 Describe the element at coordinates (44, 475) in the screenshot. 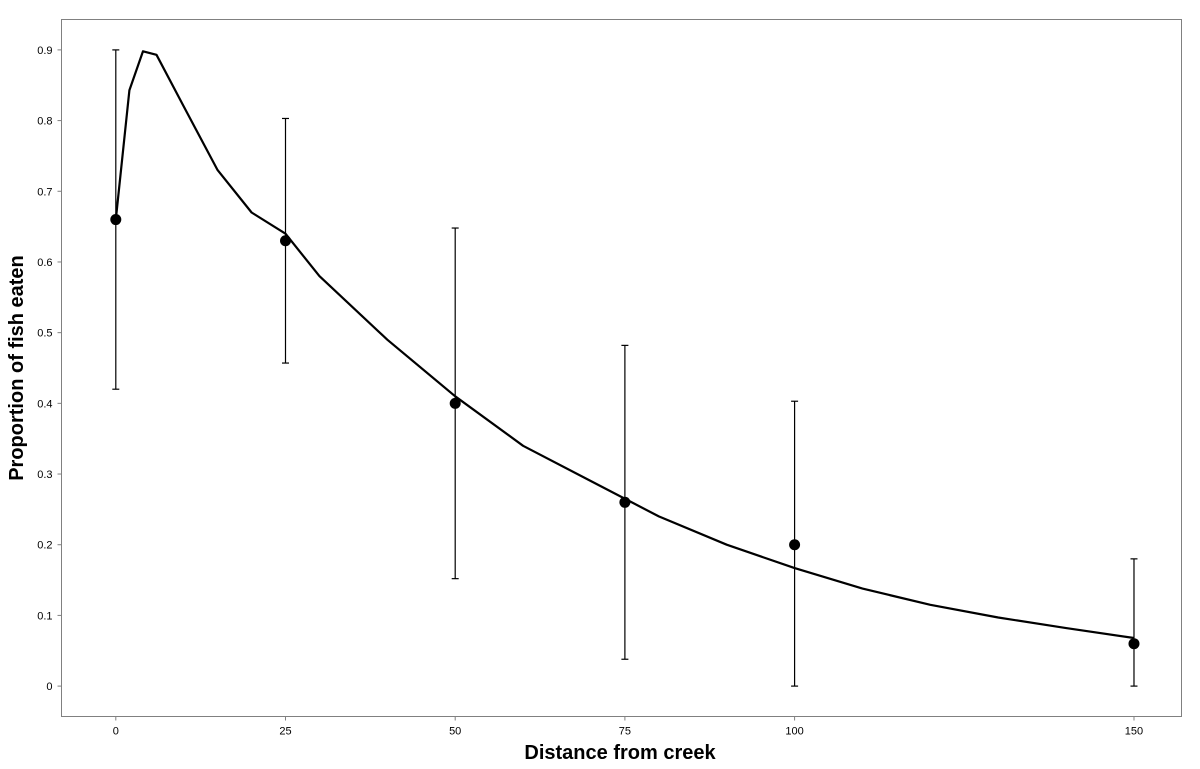

I see `y-tick-label: 0.3` at that location.